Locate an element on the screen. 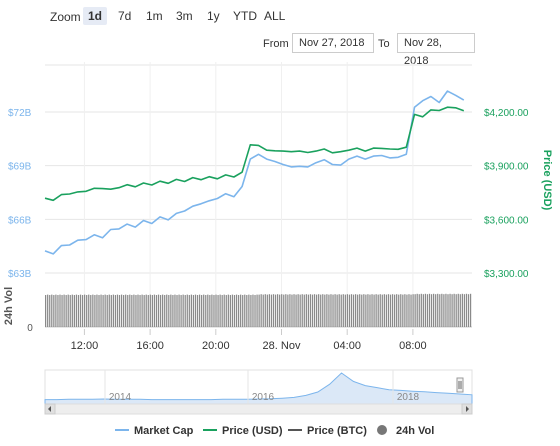 This screenshot has height=446, width=560. zoom-label: Zoom is located at coordinates (65, 17).